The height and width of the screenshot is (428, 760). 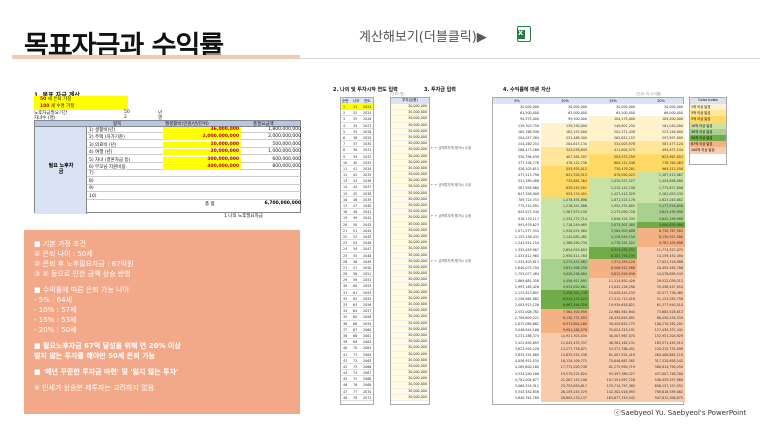 I want to click on table-row: 61,500,000 63,000,000 64,500,000 66,000,000, so click(x=589, y=113).